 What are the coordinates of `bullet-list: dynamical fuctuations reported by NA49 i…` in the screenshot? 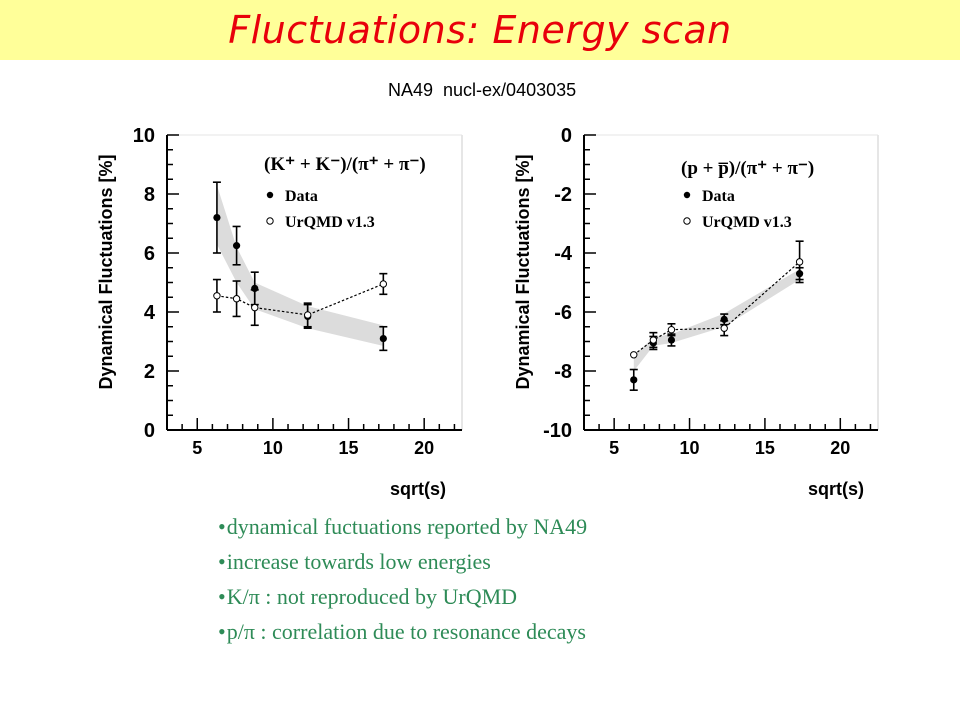 It's located at (402, 582).